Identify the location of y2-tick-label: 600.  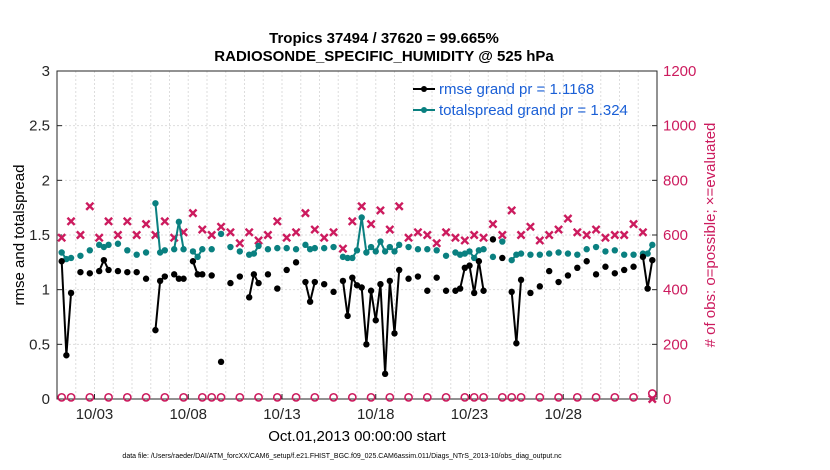
(675, 235).